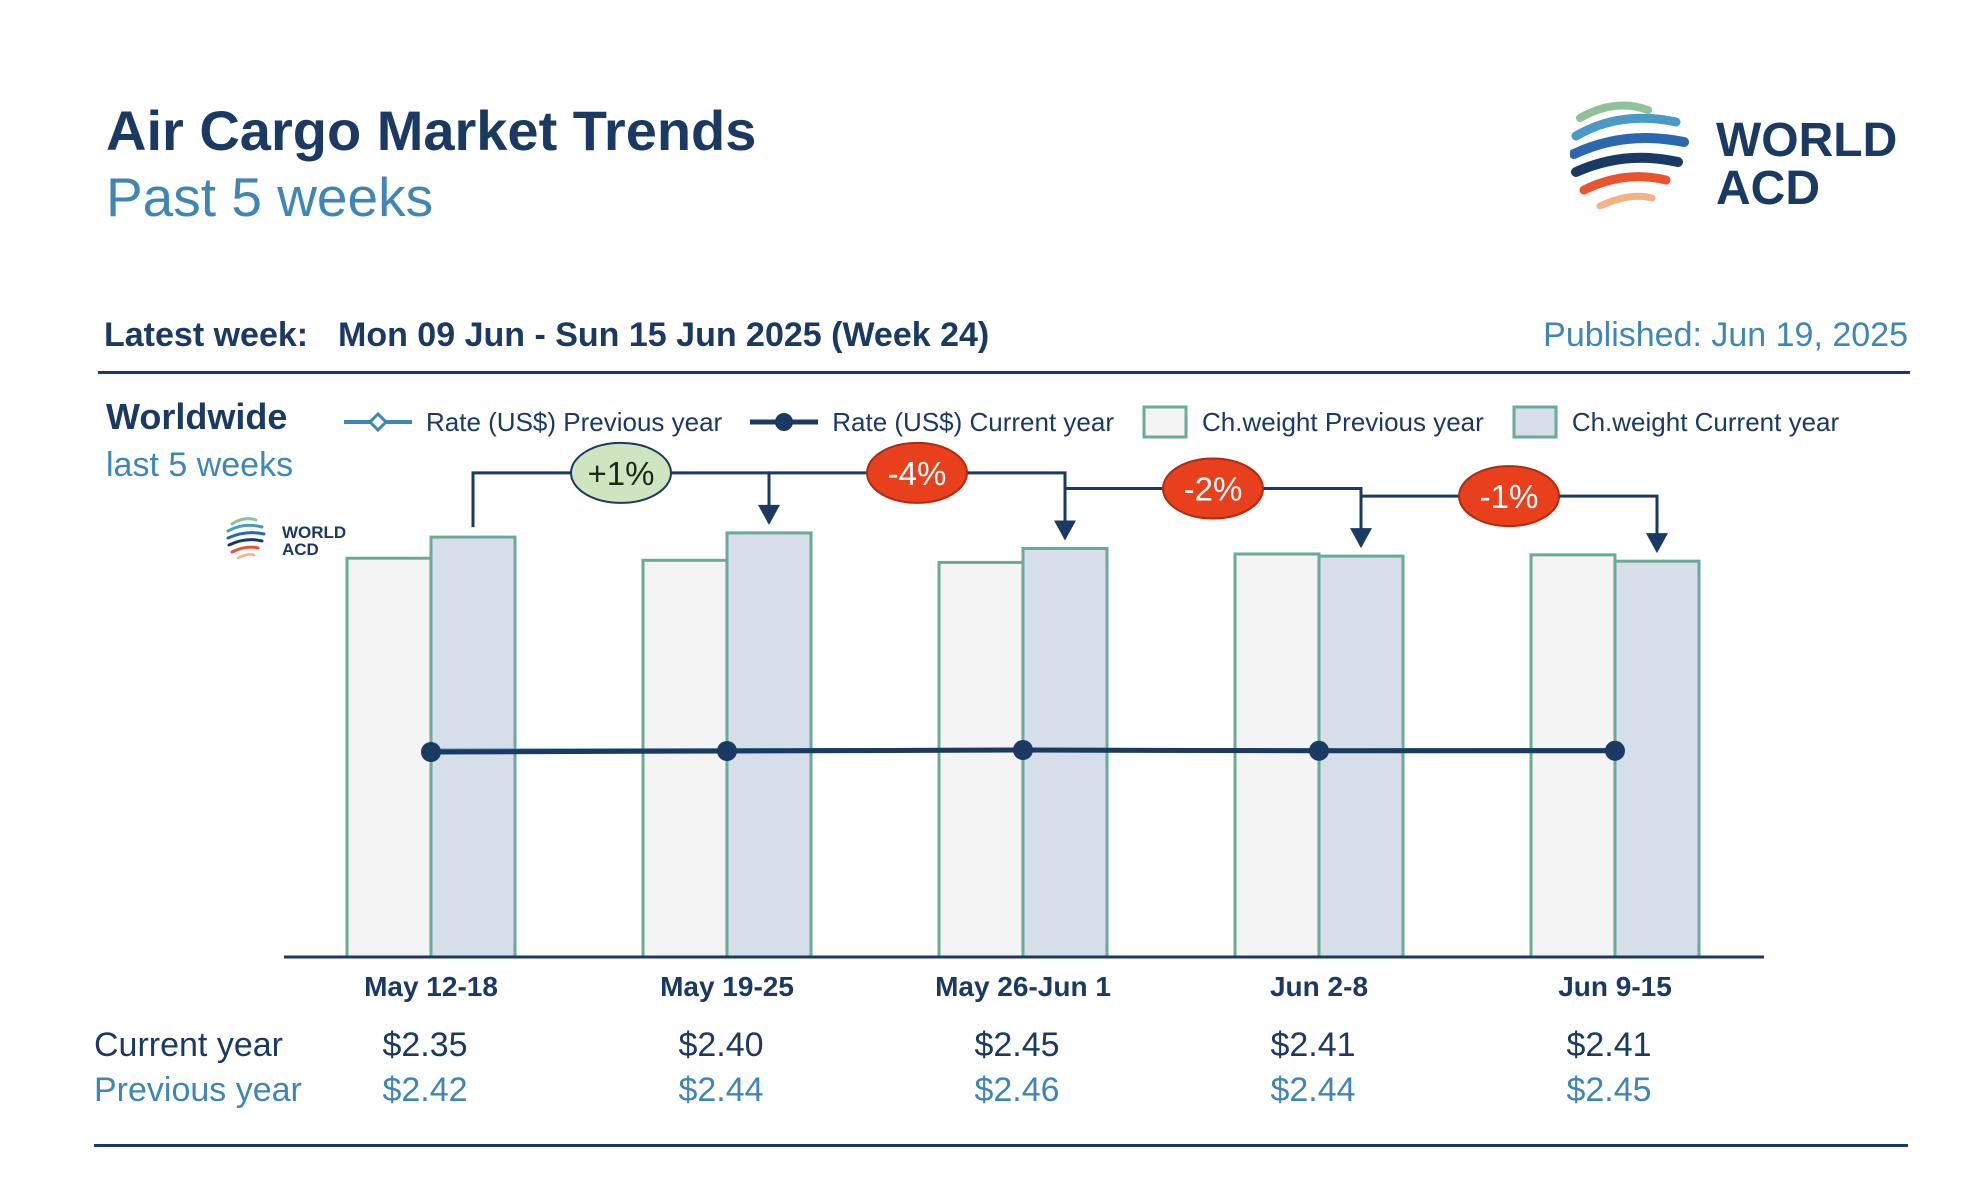 This screenshot has width=1968, height=1183. Describe the element at coordinates (425, 1045) in the screenshot. I see `current-rate-value: $2.35` at that location.